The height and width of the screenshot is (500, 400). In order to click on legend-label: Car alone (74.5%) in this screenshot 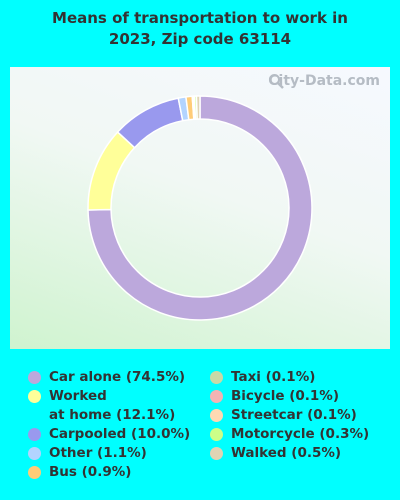, I will do `click(117, 377)`.